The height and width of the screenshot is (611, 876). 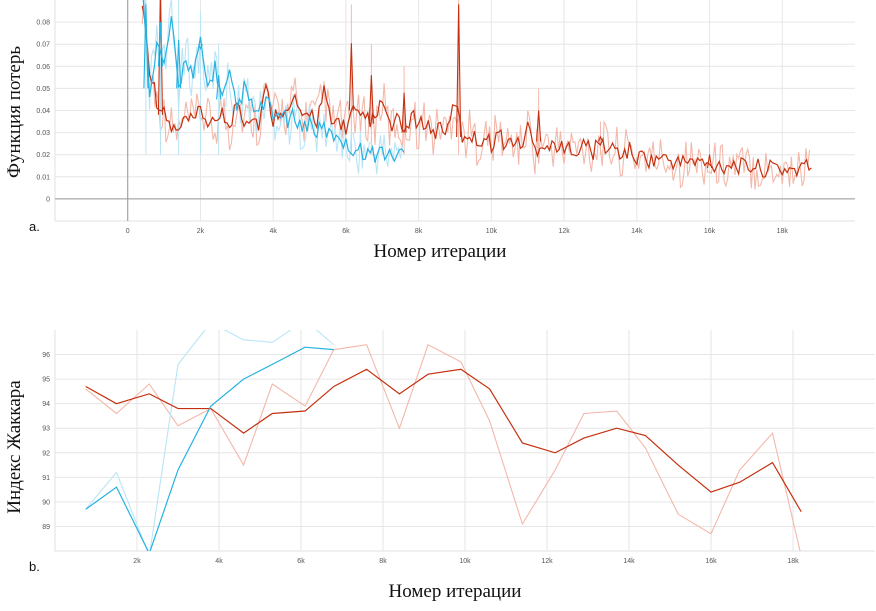 I want to click on x-tick-label: 0, so click(x=128, y=231).